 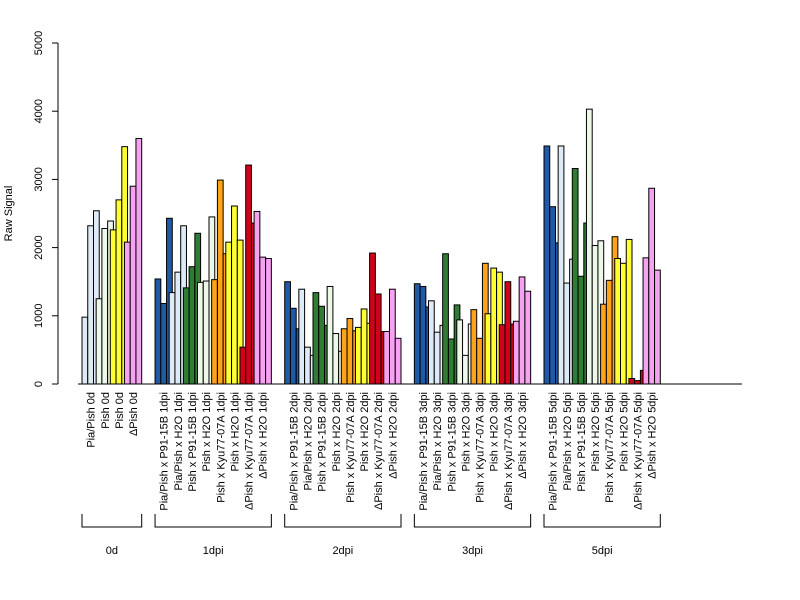 What do you see at coordinates (568, 441) in the screenshot?
I see `x-category-label: Pia/Pish x H2O 5dpi` at bounding box center [568, 441].